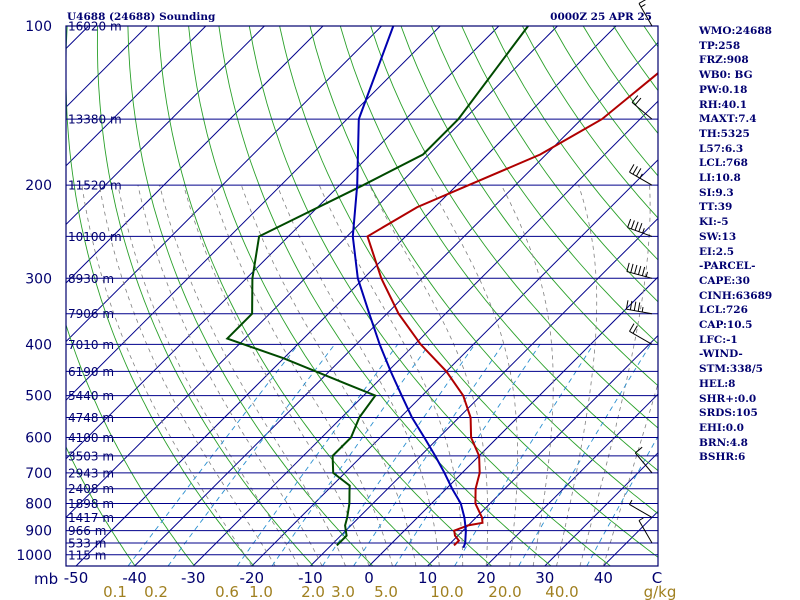 The width and height of the screenshot is (800, 600). What do you see at coordinates (115, 591) in the screenshot?
I see `mixing-ratio-tick-label: 0.1` at bounding box center [115, 591].